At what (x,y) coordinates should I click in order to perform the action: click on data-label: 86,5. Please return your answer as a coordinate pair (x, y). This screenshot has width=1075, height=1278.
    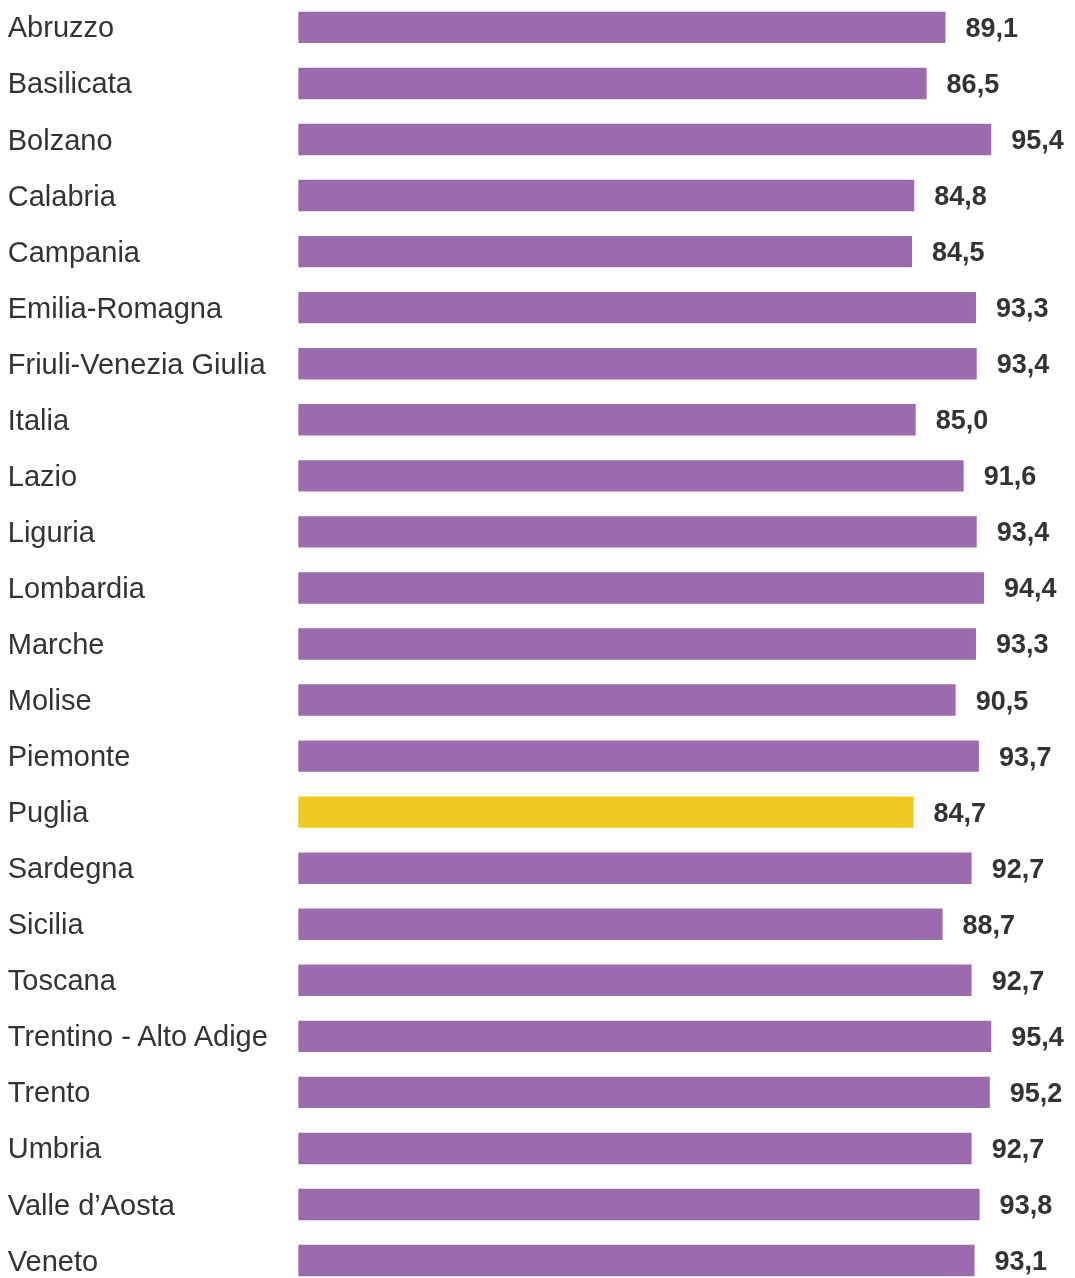
    Looking at the image, I should click on (973, 83).